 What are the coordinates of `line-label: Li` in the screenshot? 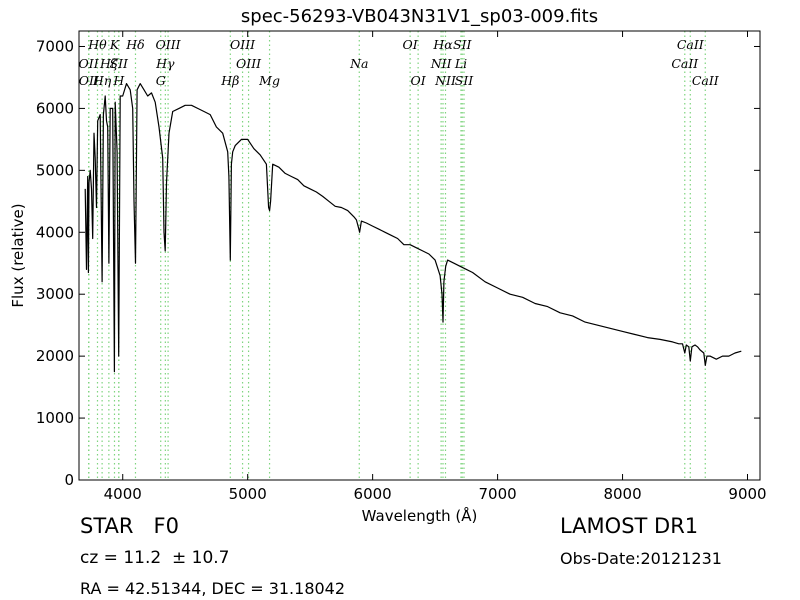 It's located at (460, 63).